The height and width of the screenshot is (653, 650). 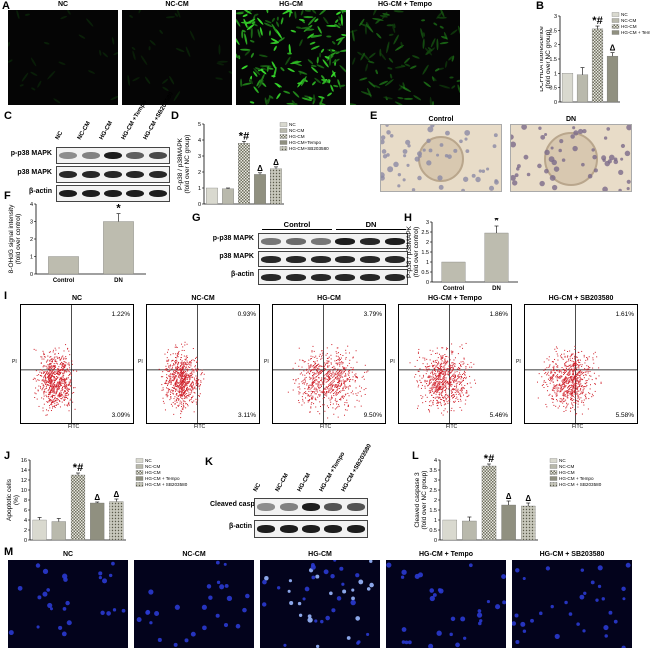 I want to click on flow-lower-right-pct: 5.58%, so click(x=624, y=415).